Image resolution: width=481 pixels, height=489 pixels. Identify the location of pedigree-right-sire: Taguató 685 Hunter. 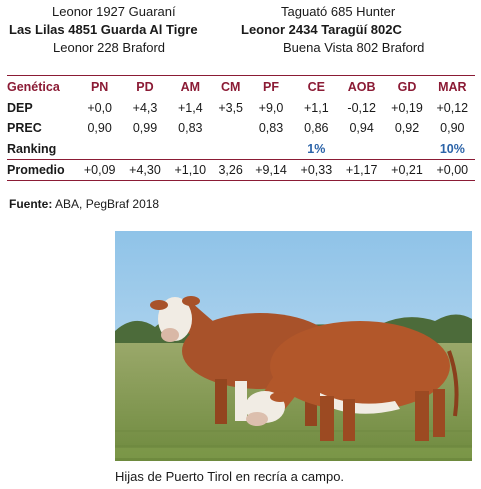
(338, 11).